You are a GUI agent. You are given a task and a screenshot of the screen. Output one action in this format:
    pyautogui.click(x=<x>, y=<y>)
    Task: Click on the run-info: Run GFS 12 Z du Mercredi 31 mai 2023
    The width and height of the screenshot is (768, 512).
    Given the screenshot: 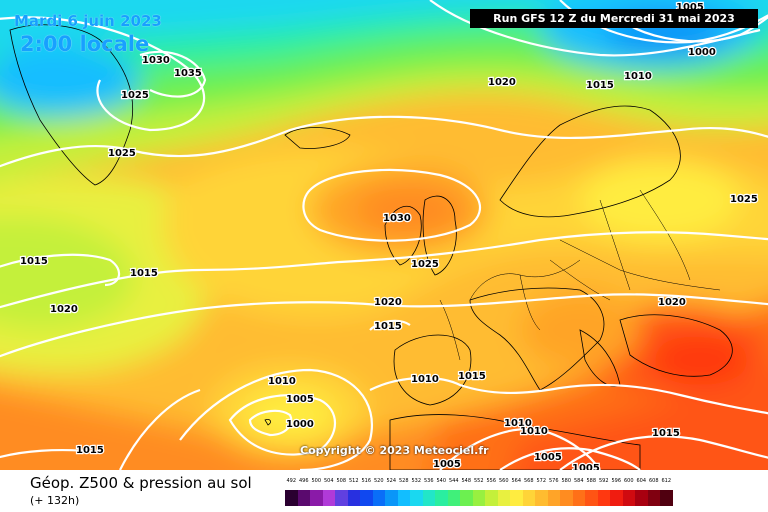 What is the action you would take?
    pyautogui.click(x=614, y=18)
    